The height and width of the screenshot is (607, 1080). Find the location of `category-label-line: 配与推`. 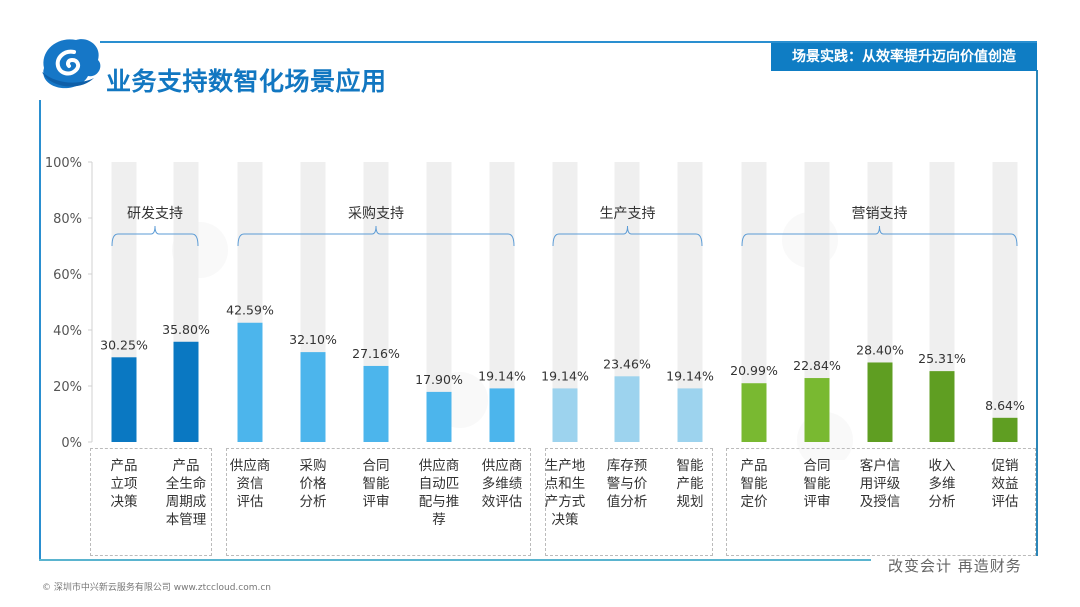

category-label-line: 配与推 is located at coordinates (439, 502).